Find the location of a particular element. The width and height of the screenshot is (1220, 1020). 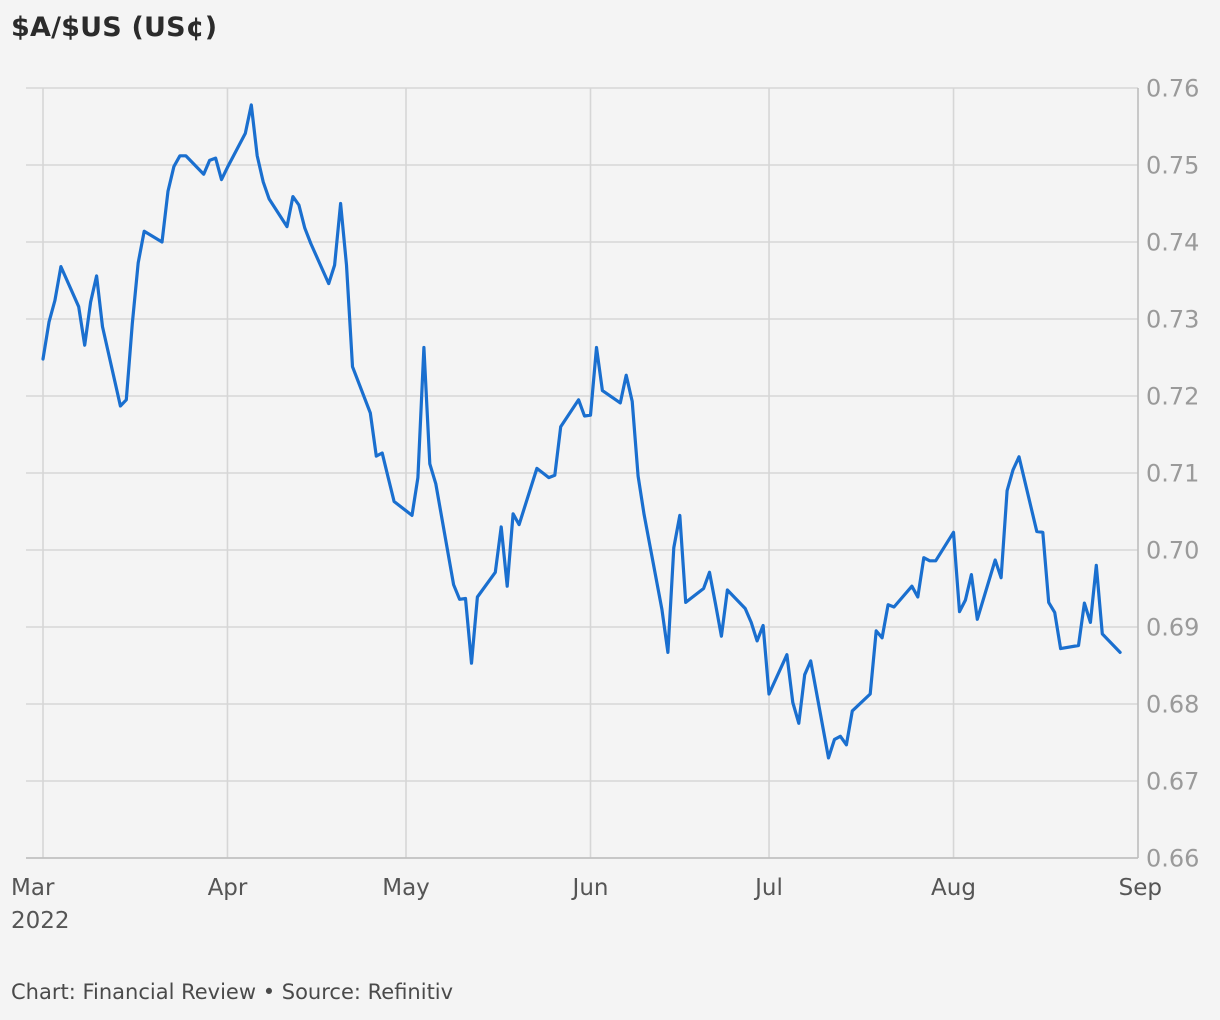

y-tick-label: 0.72 is located at coordinates (1172, 397).